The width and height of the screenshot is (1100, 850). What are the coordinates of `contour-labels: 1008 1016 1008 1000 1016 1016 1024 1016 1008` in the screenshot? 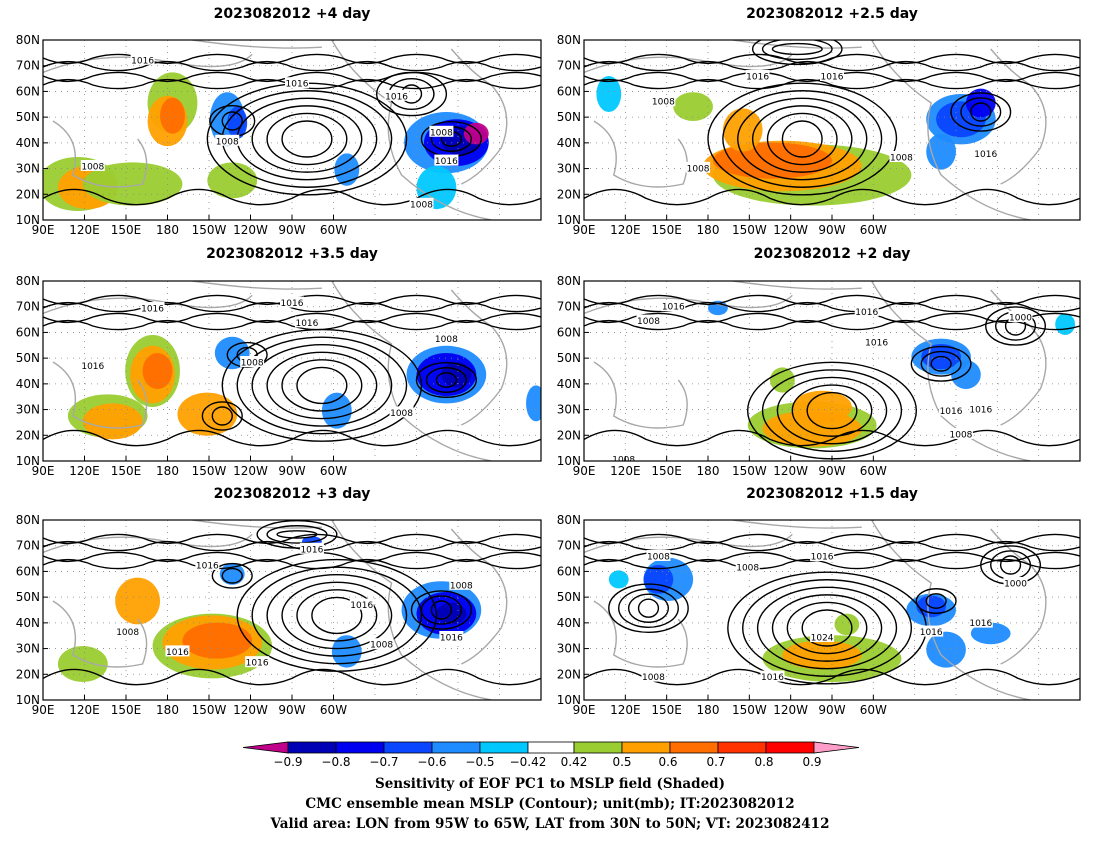 It's located at (834, 616).